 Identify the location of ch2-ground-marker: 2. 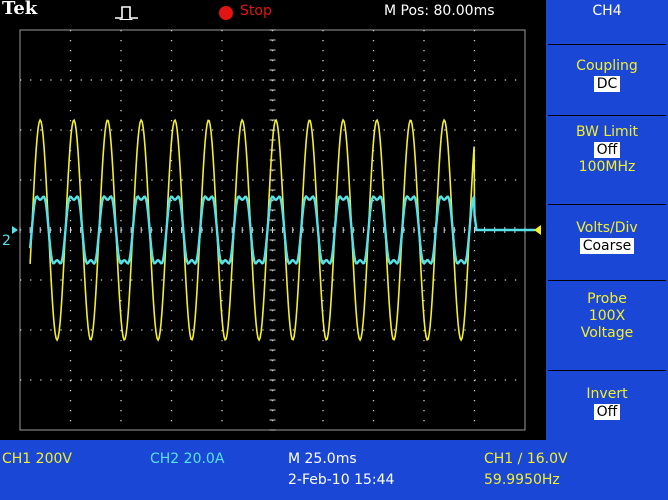
(6, 241).